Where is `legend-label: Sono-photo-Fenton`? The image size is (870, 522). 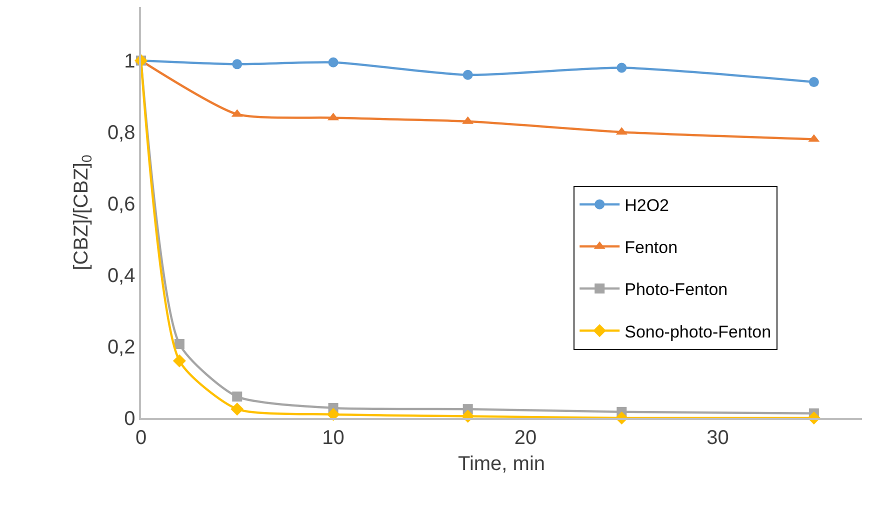 legend-label: Sono-photo-Fenton is located at coordinates (698, 332).